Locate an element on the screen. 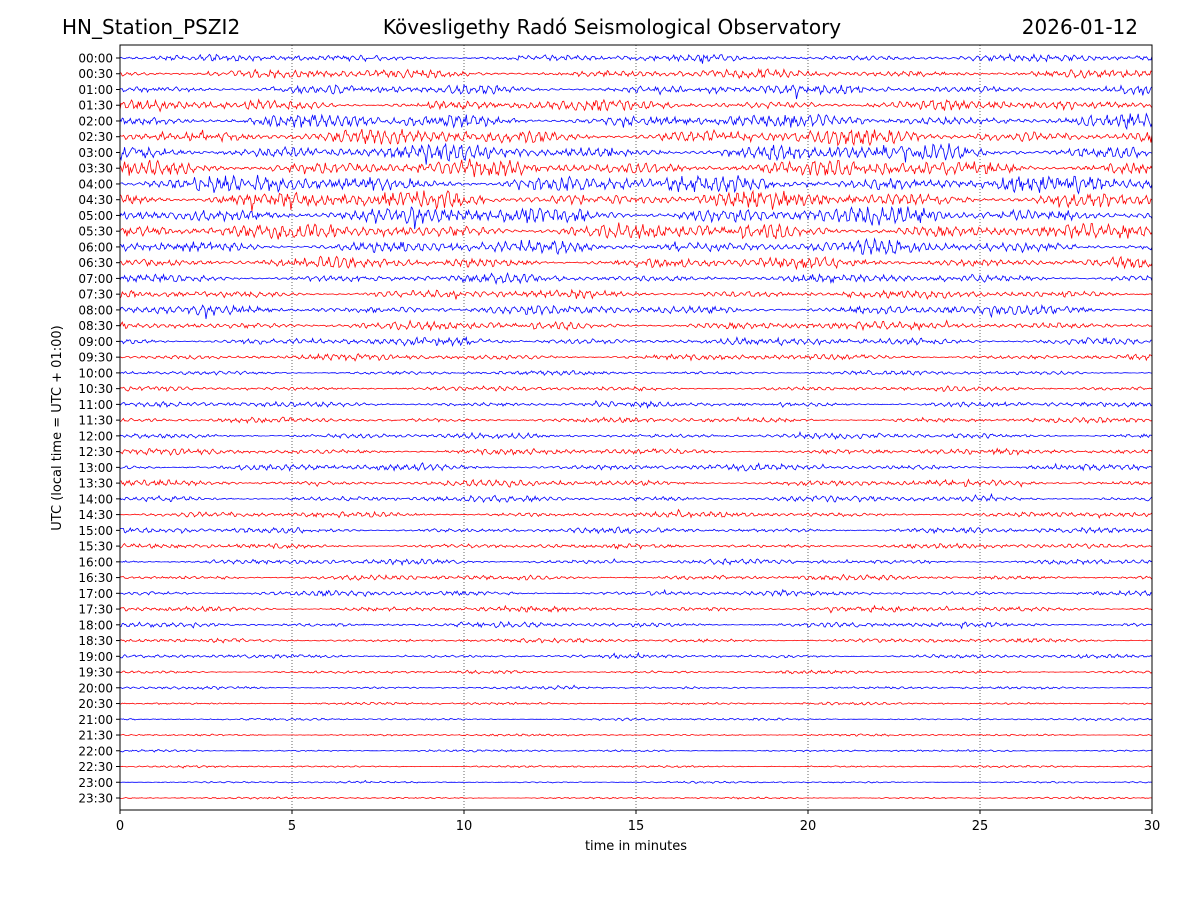 The height and width of the screenshot is (900, 1200). y-tick-label: 05:00 is located at coordinates (95, 216).